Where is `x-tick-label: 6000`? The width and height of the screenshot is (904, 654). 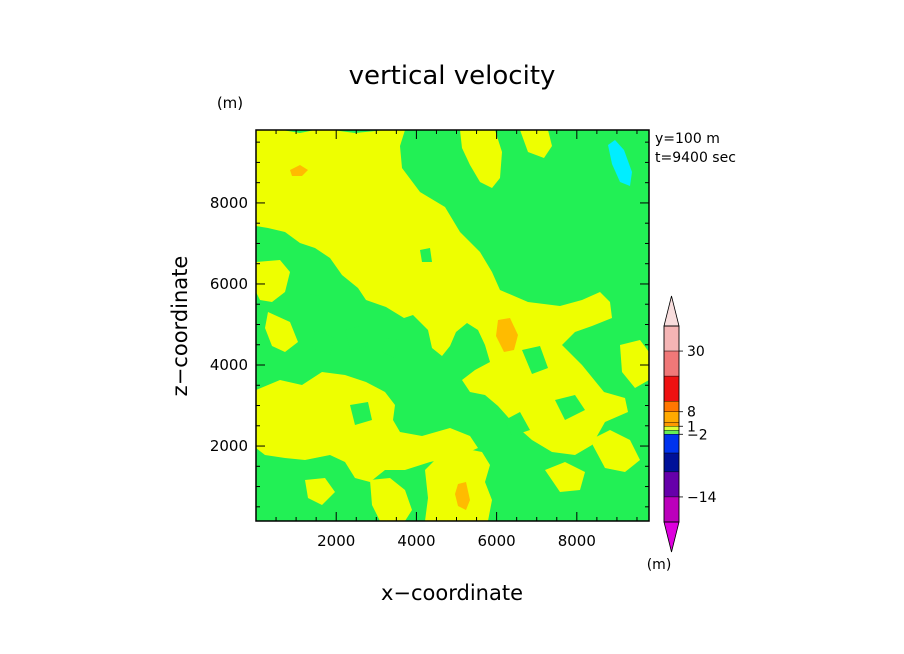 x-tick-label: 6000 is located at coordinates (497, 541).